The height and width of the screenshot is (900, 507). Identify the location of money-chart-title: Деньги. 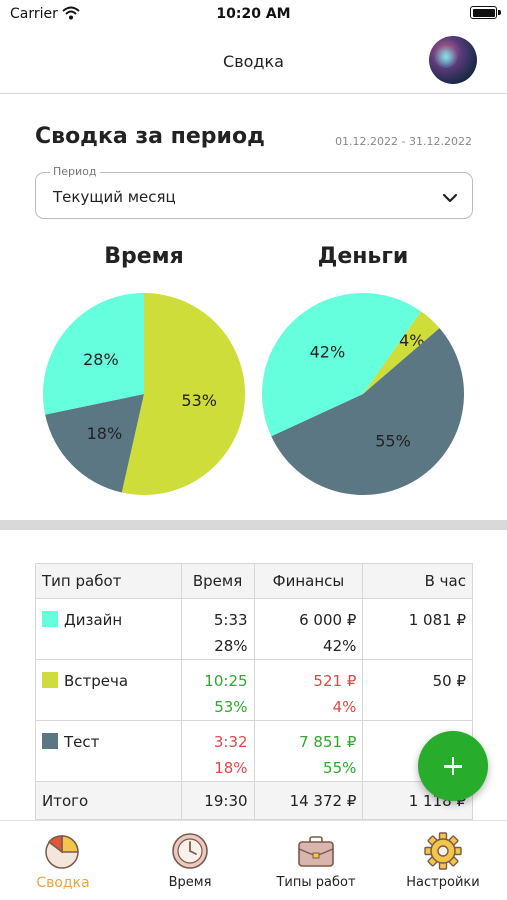
(363, 256).